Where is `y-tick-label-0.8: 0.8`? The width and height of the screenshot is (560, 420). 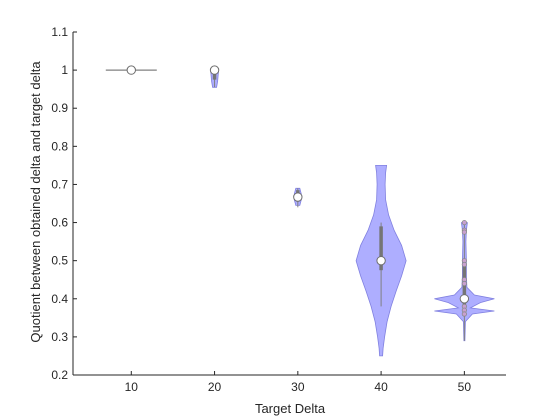 y-tick-label-0.8: 0.8 is located at coordinates (59, 146).